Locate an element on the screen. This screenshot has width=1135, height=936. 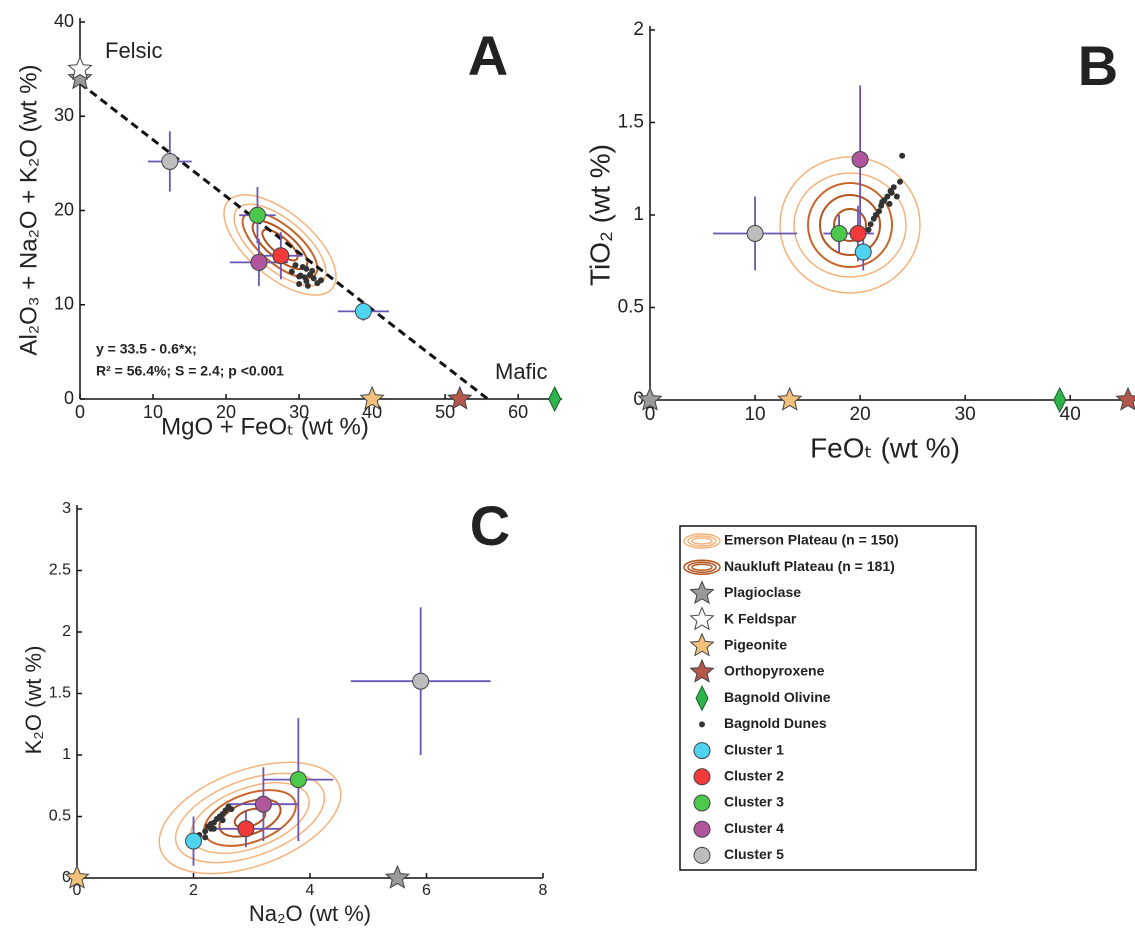
regression-line is located at coordinates (284, 241).